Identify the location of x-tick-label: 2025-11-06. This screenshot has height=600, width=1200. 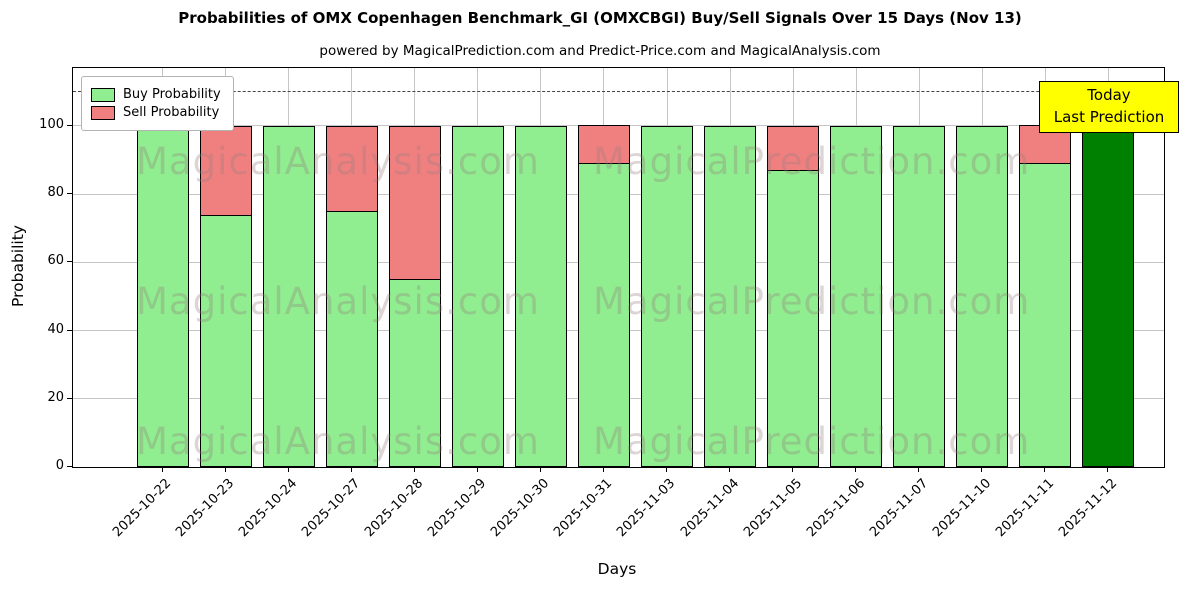
(835, 508).